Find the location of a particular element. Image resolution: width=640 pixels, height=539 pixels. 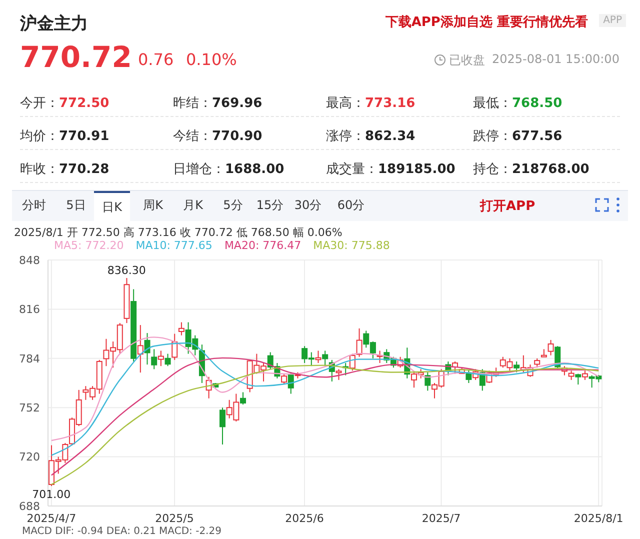

text: 日增仓：1688.00 is located at coordinates (228, 169).